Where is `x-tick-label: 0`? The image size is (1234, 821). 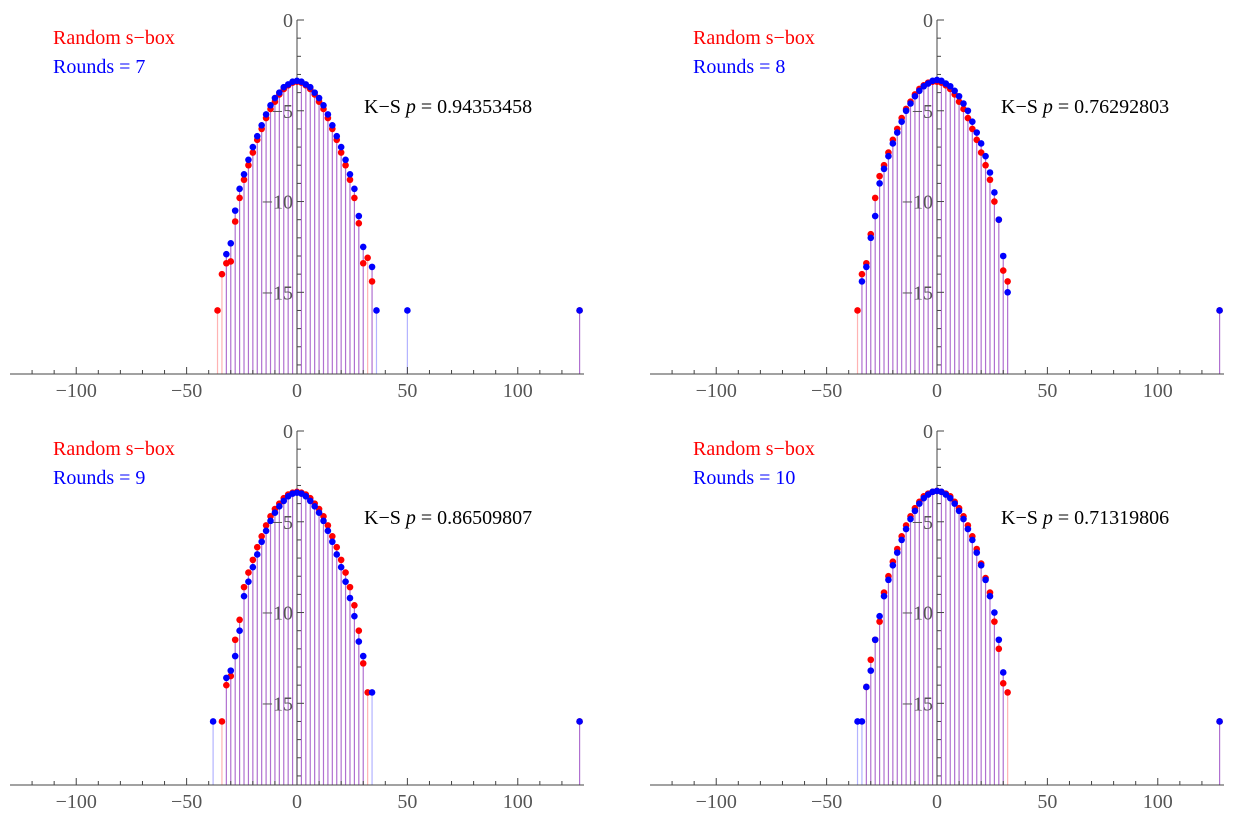 x-tick-label: 0 is located at coordinates (297, 802).